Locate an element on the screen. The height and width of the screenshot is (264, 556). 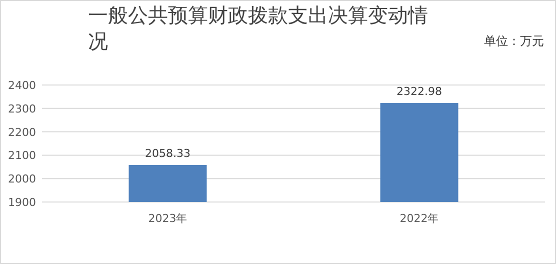
text: 单位：万元 is located at coordinates (514, 41).